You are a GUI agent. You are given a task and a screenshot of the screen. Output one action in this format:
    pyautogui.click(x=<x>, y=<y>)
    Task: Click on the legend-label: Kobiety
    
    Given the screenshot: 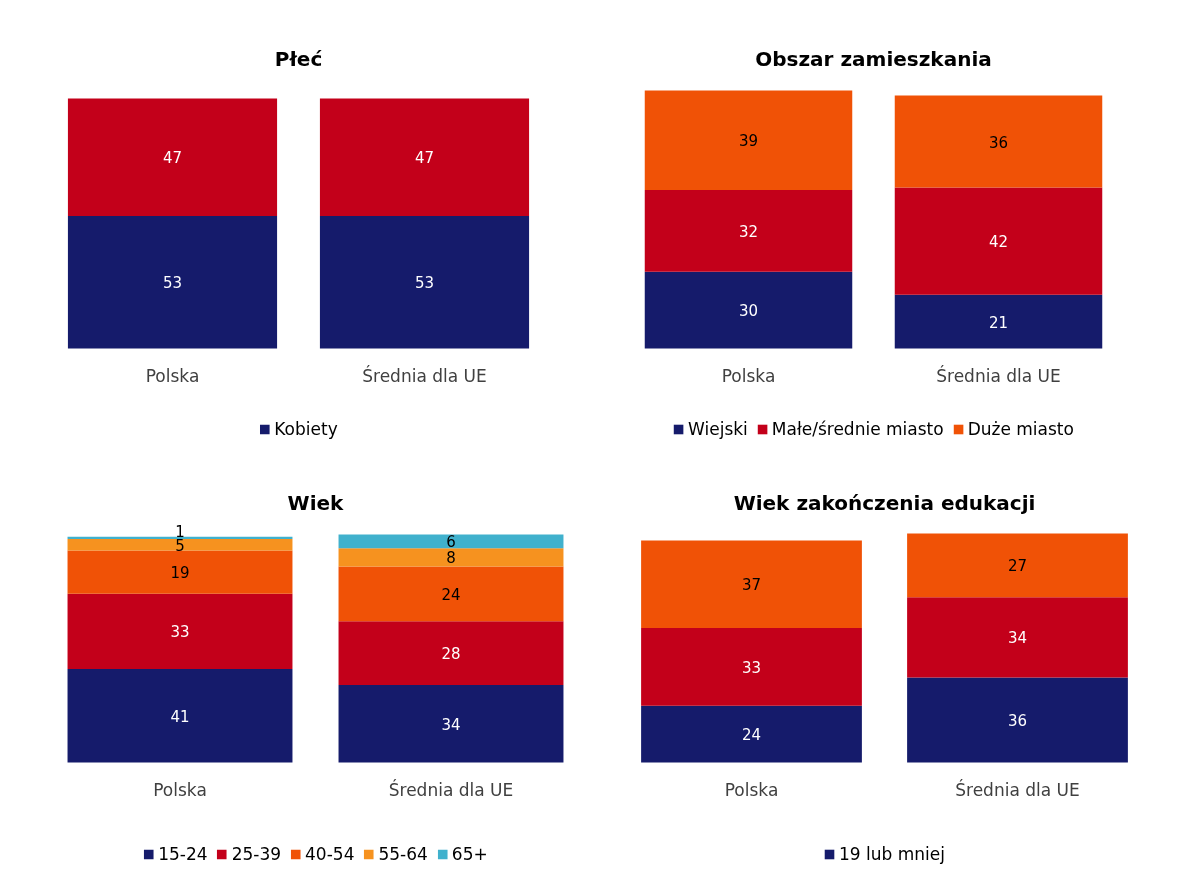 What is the action you would take?
    pyautogui.click(x=306, y=429)
    